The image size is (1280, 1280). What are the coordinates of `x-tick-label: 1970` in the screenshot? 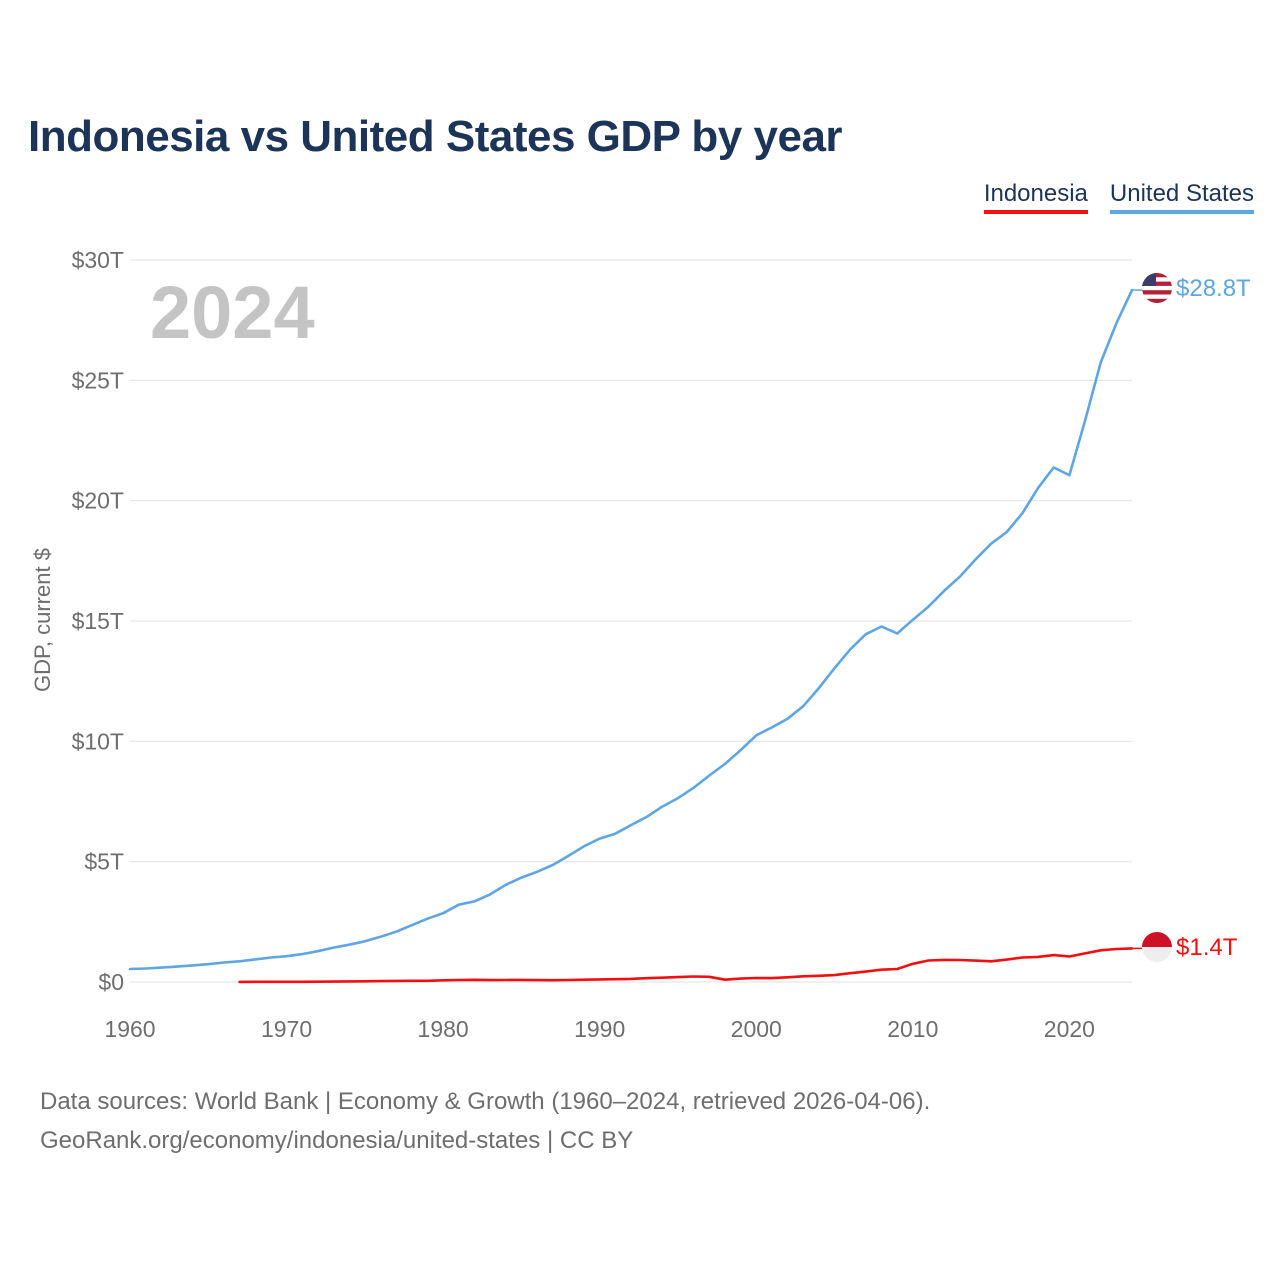 It's located at (286, 1029).